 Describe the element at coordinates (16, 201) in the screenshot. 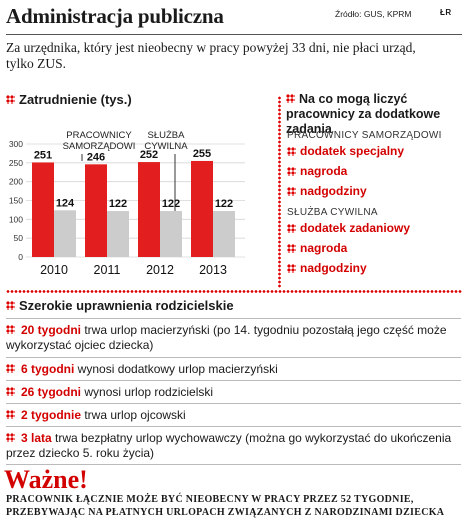

I see `y-tick-label: 150` at that location.